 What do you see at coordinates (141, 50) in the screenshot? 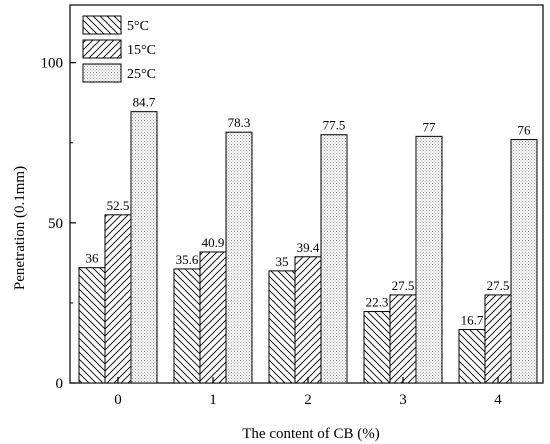
I see `legend-label: 15°C` at bounding box center [141, 50].